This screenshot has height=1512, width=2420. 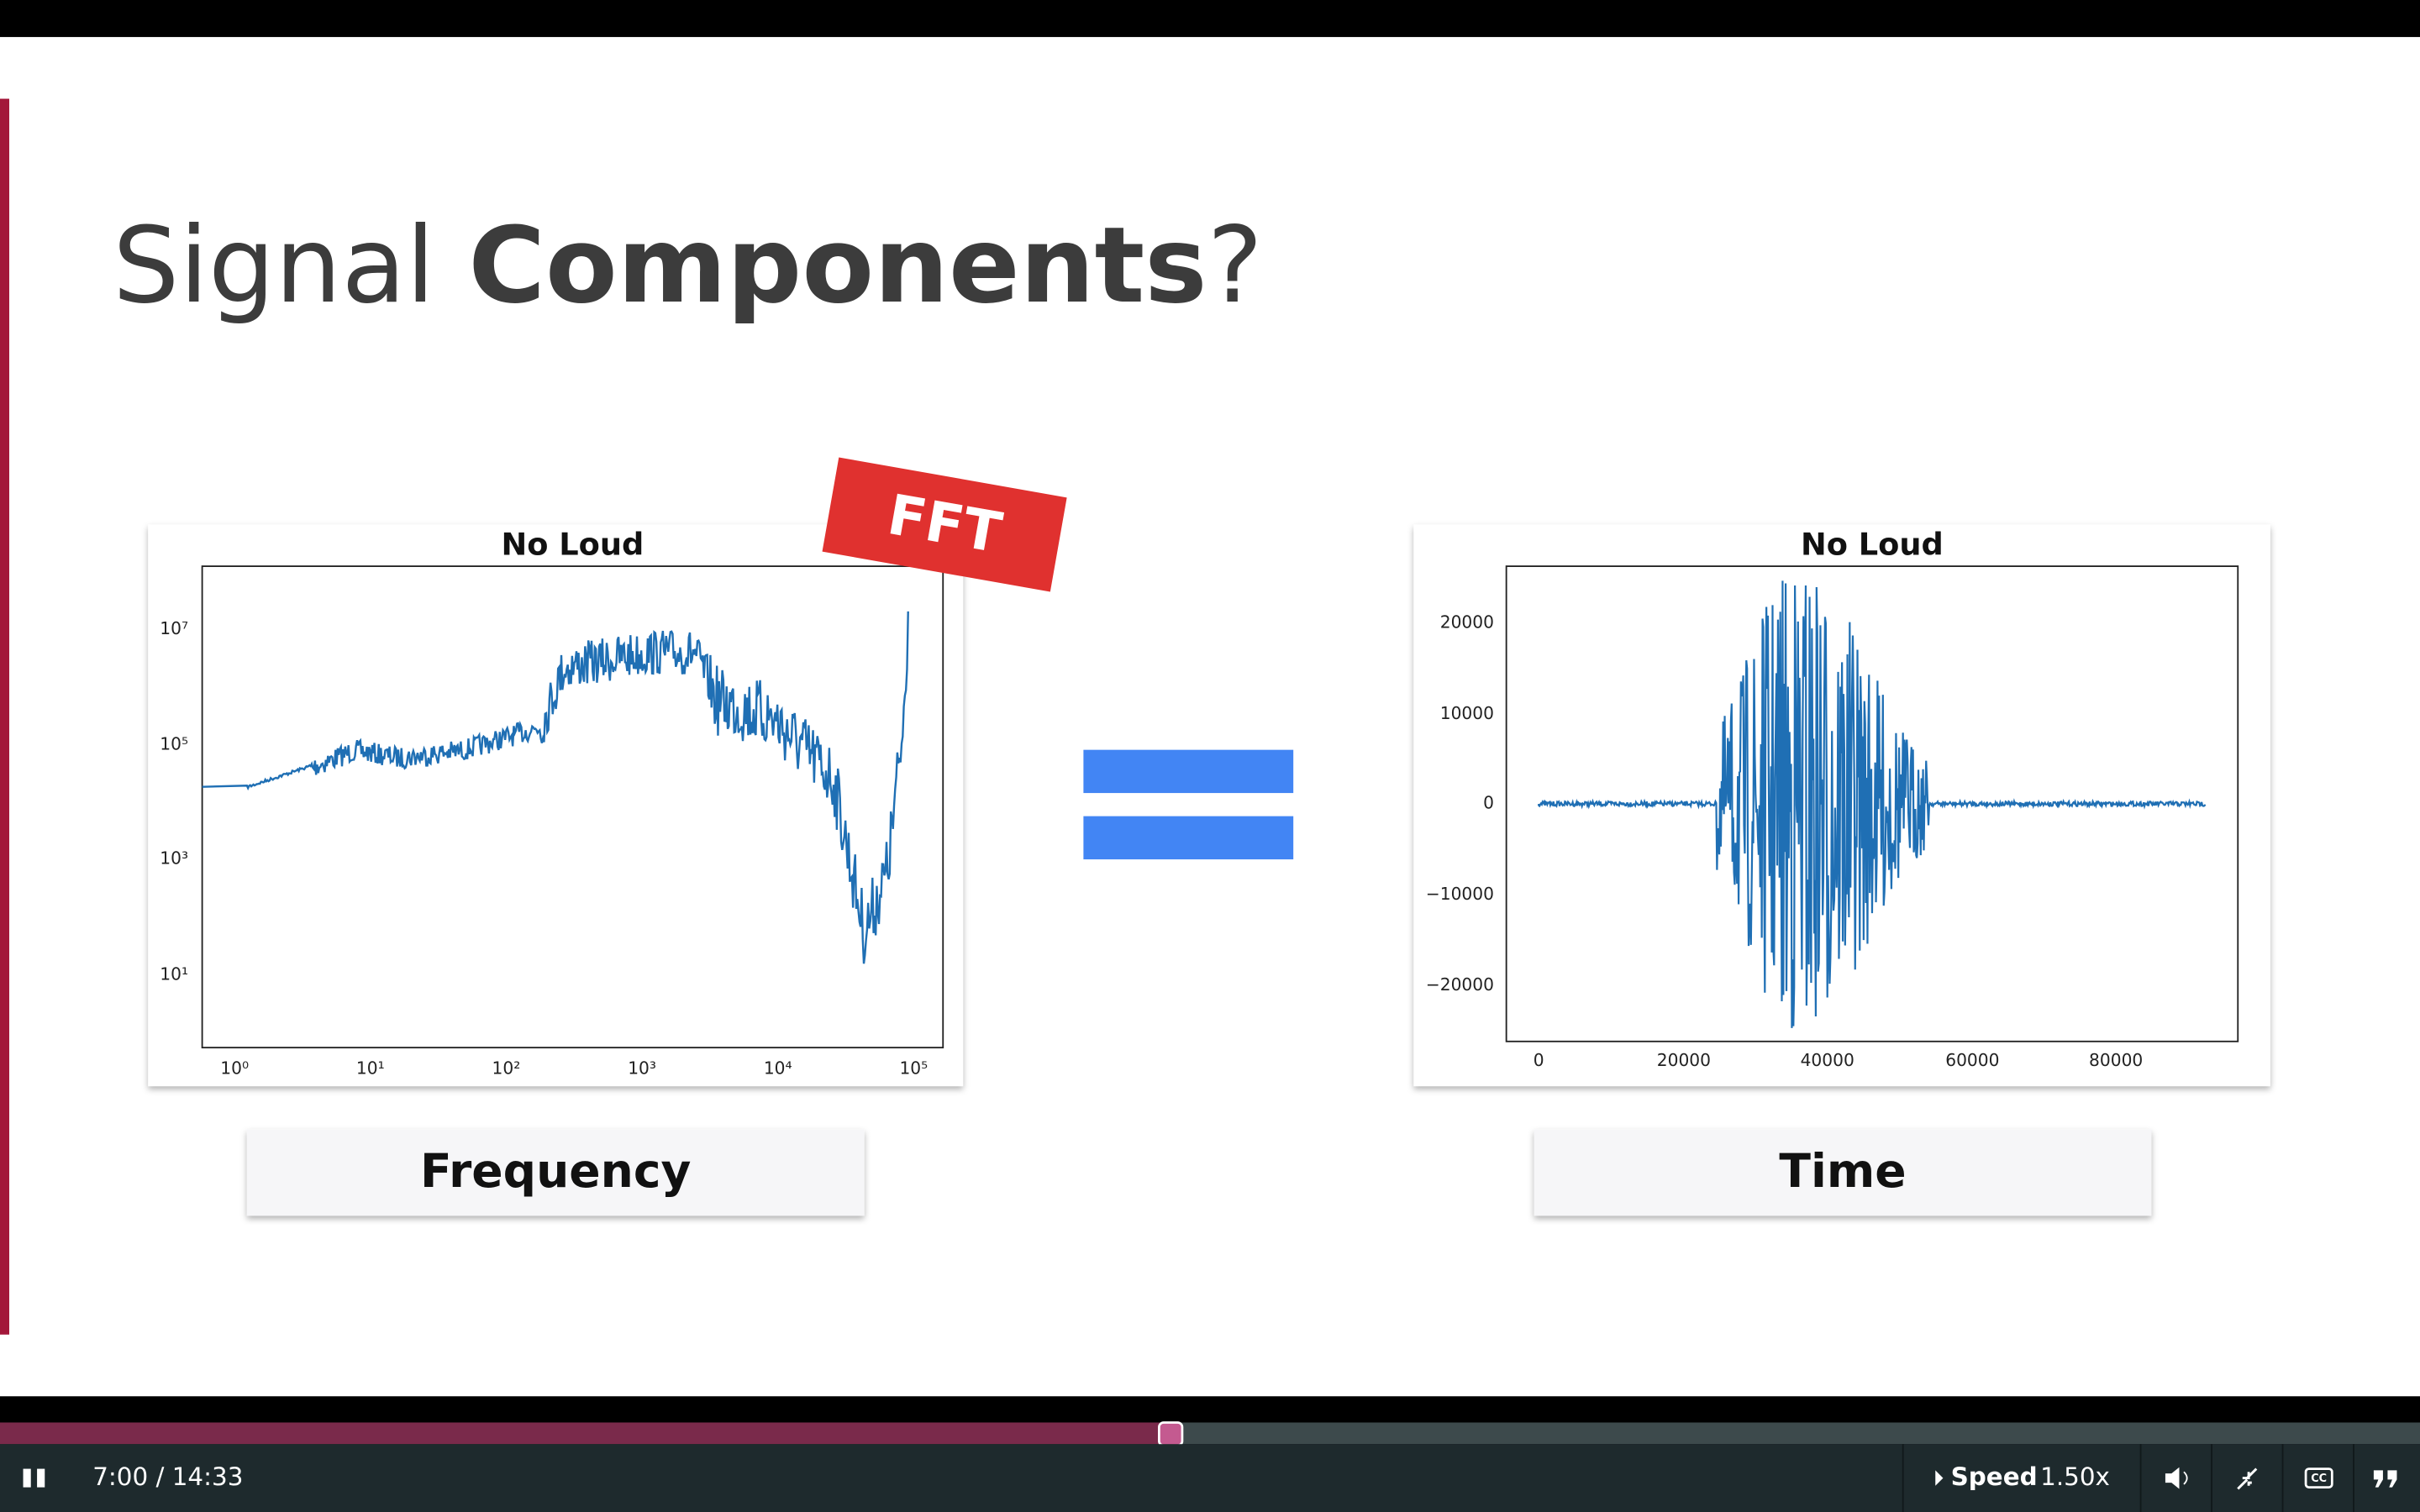 I want to click on progress-handle, so click(x=1171, y=1434).